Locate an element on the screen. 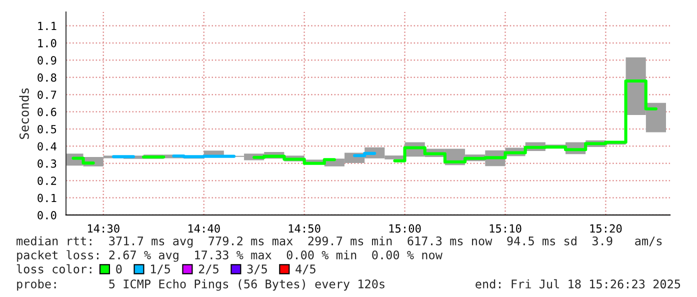 The width and height of the screenshot is (697, 297). legend-label: 0 is located at coordinates (119, 269).